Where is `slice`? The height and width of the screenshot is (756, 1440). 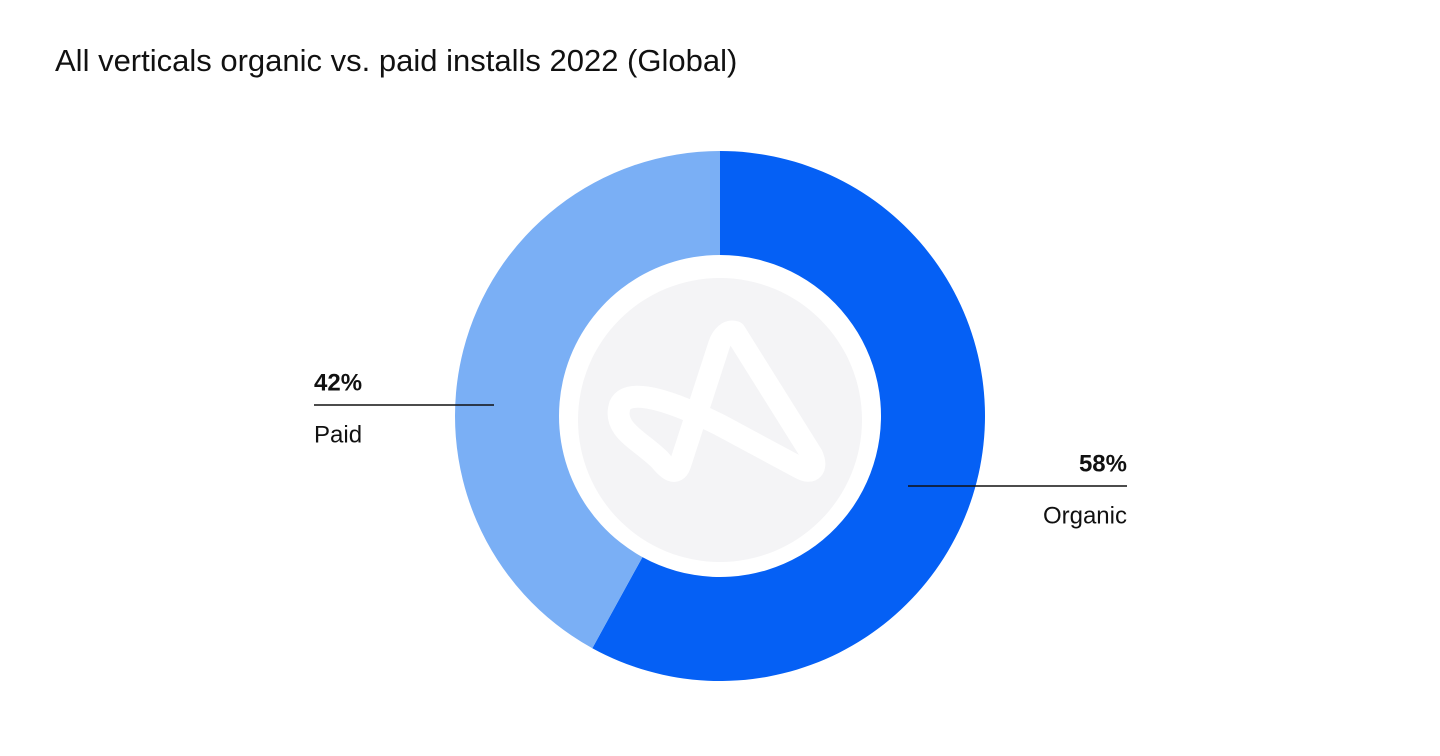 slice is located at coordinates (587, 400).